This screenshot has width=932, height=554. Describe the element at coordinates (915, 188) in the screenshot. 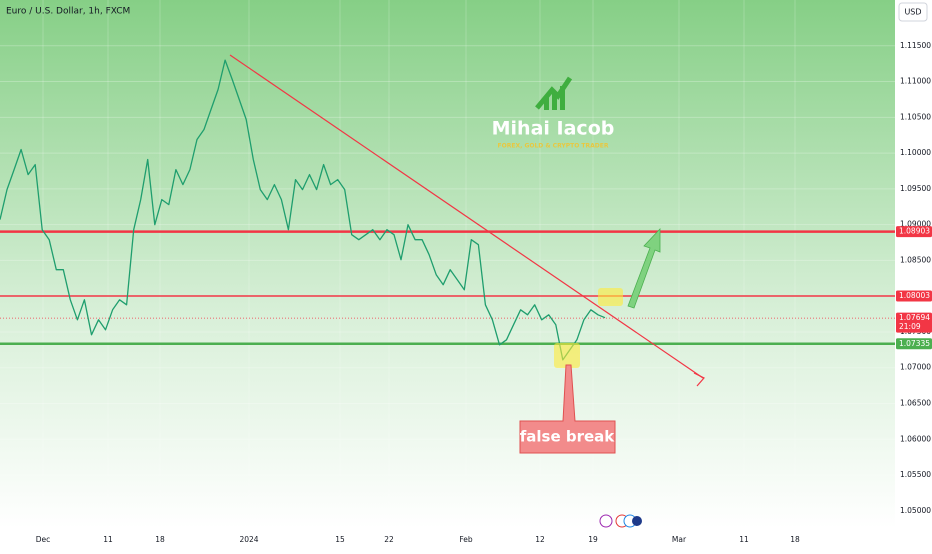

I see `y-tick-label: 1.09500` at that location.